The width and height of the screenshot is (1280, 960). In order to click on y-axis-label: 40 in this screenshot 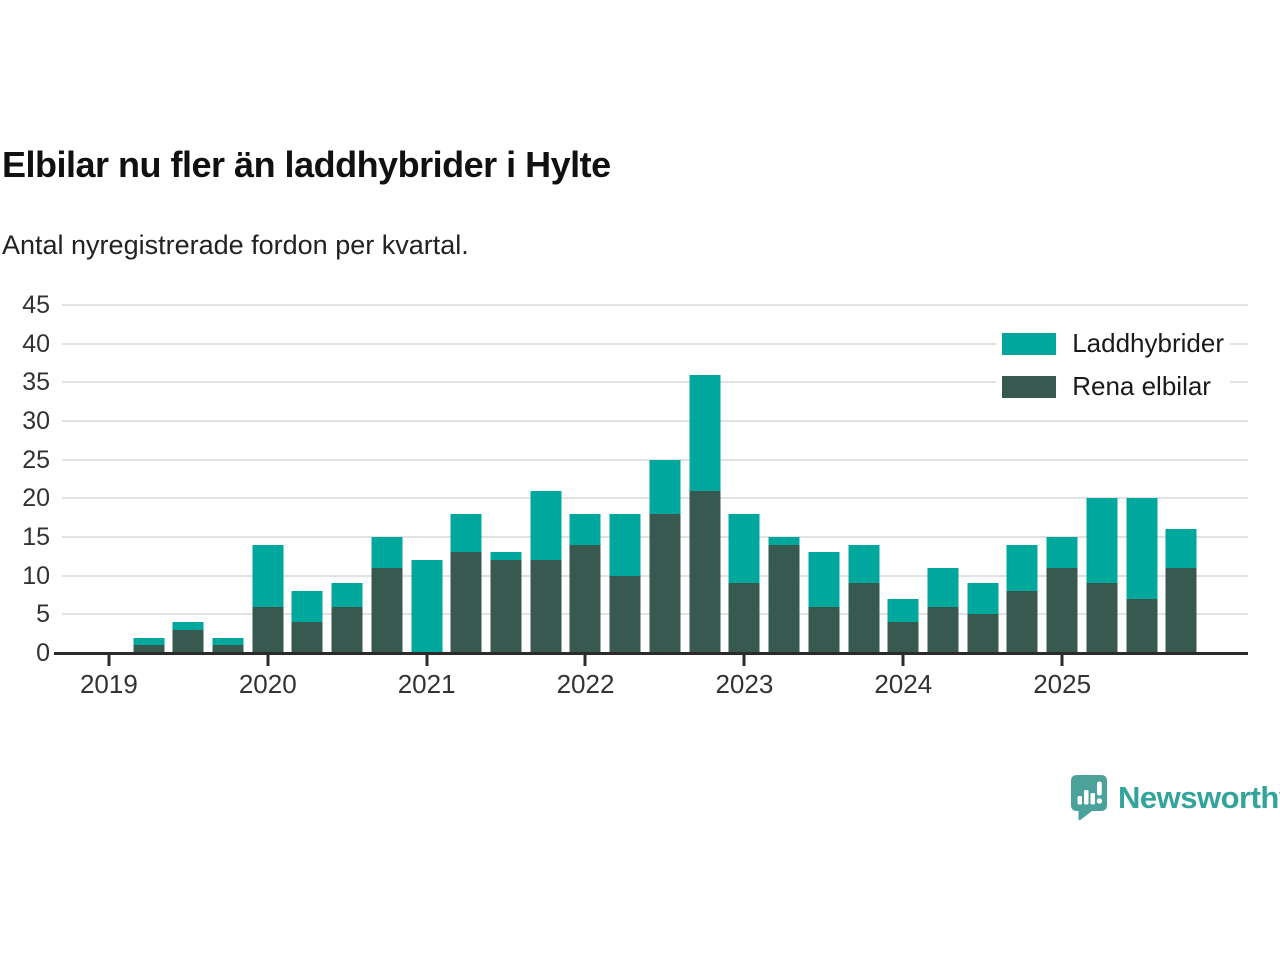, I will do `click(36, 343)`.